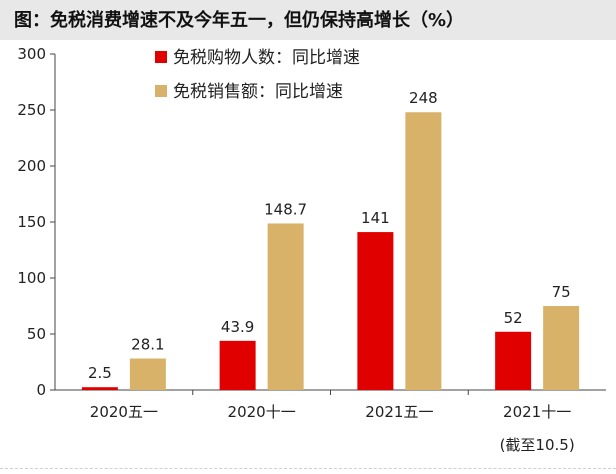 This screenshot has height=474, width=616. I want to click on y-tick-label-4: 200, so click(31, 166).